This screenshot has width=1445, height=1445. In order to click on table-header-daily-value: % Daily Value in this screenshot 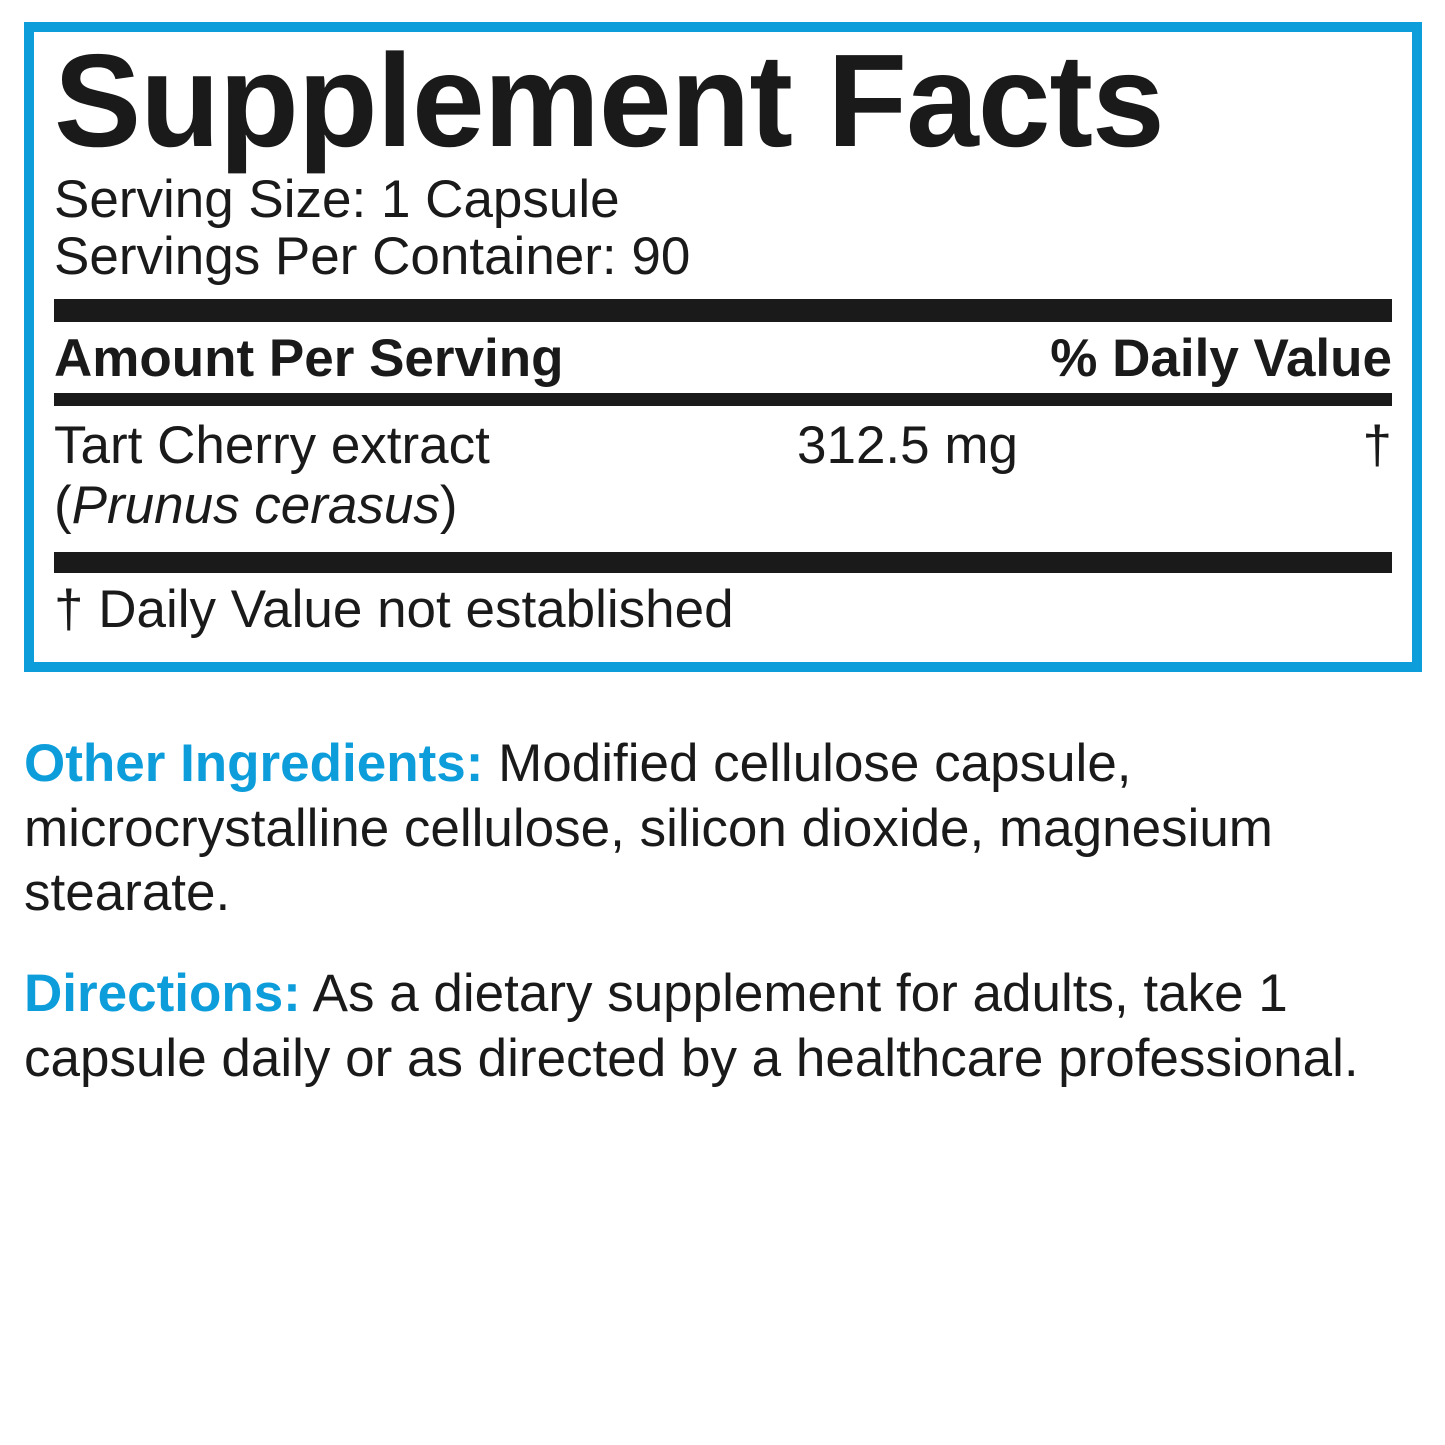, I will do `click(1221, 359)`.